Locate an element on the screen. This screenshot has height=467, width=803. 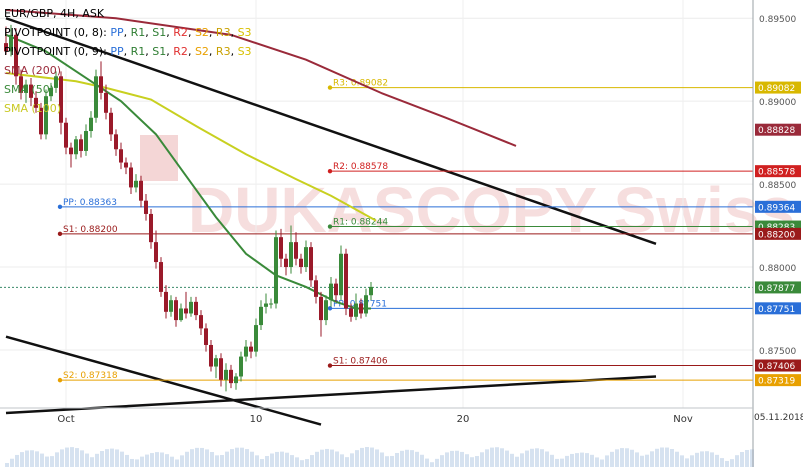
pivot-level-label: R2: 0.88578 is located at coordinates (360, 167).